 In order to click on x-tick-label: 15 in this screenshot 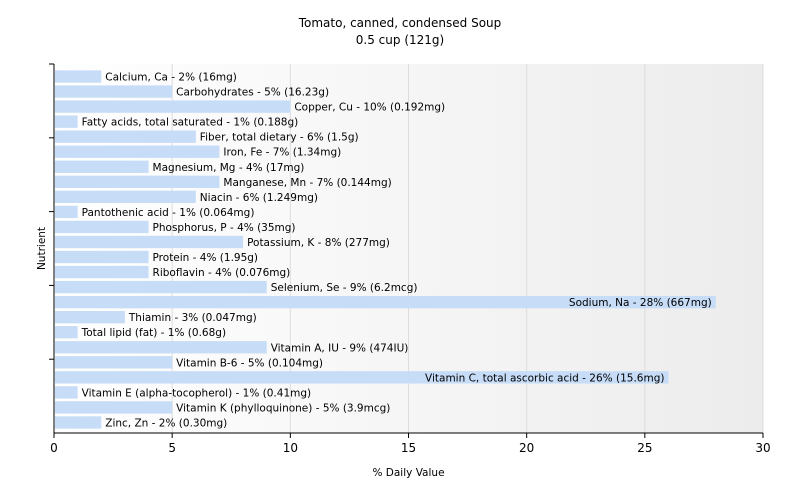, I will do `click(408, 448)`.